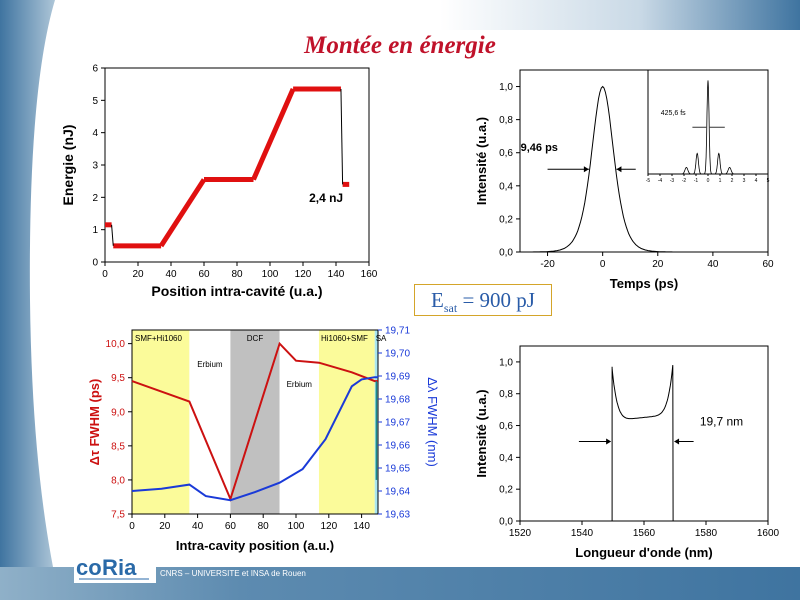  I want to click on y2-axis-label: Δλ FWHM (nm), so click(432, 422).